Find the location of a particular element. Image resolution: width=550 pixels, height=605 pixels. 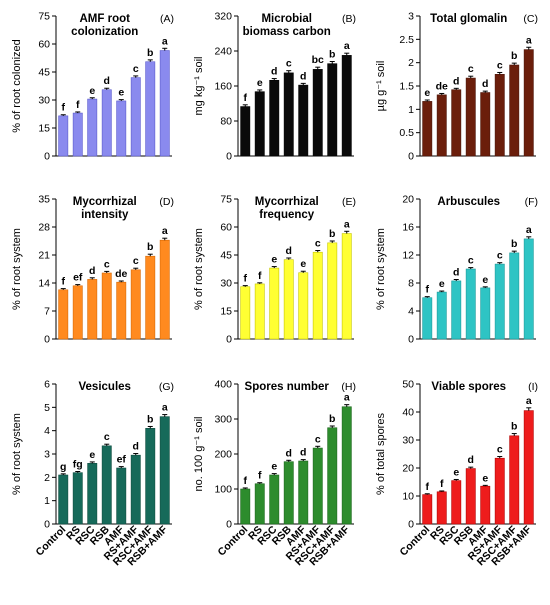

x-category-label: Control is located at coordinates (232, 541).